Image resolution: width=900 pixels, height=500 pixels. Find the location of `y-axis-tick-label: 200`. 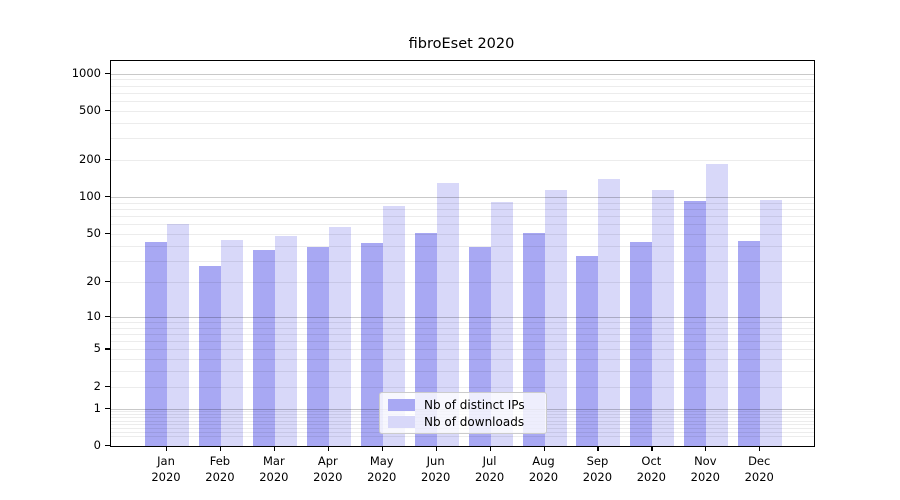

y-axis-tick-label: 200 is located at coordinates (90, 159).